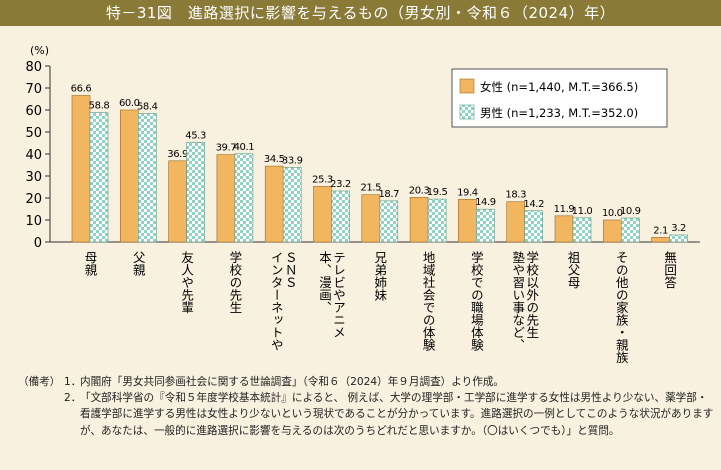  I want to click on y-axis-label: (%), so click(39, 50).